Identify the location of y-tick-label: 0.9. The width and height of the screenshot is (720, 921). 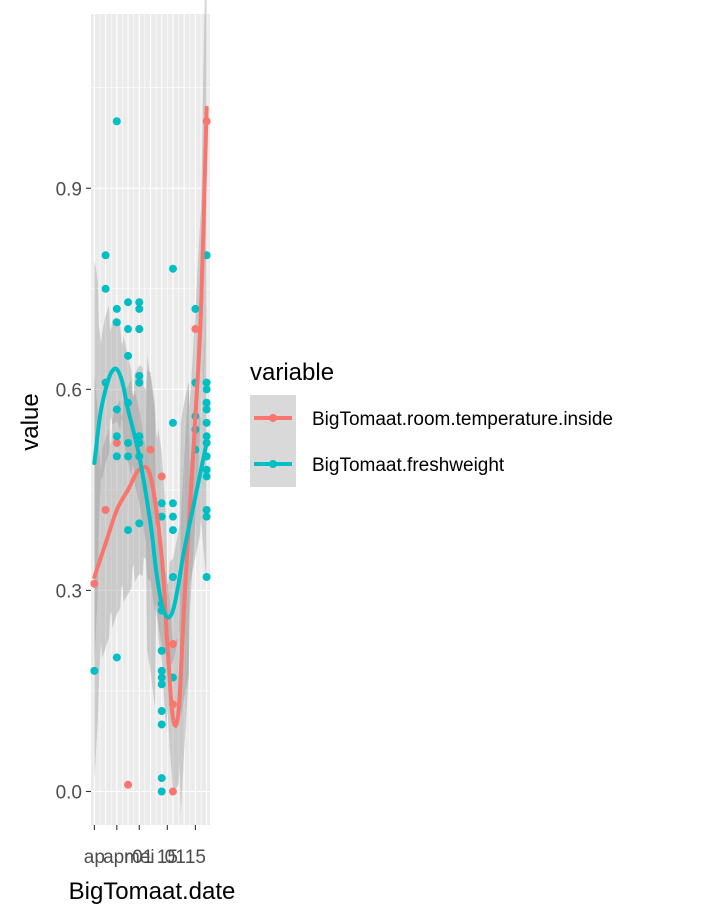
(69, 189).